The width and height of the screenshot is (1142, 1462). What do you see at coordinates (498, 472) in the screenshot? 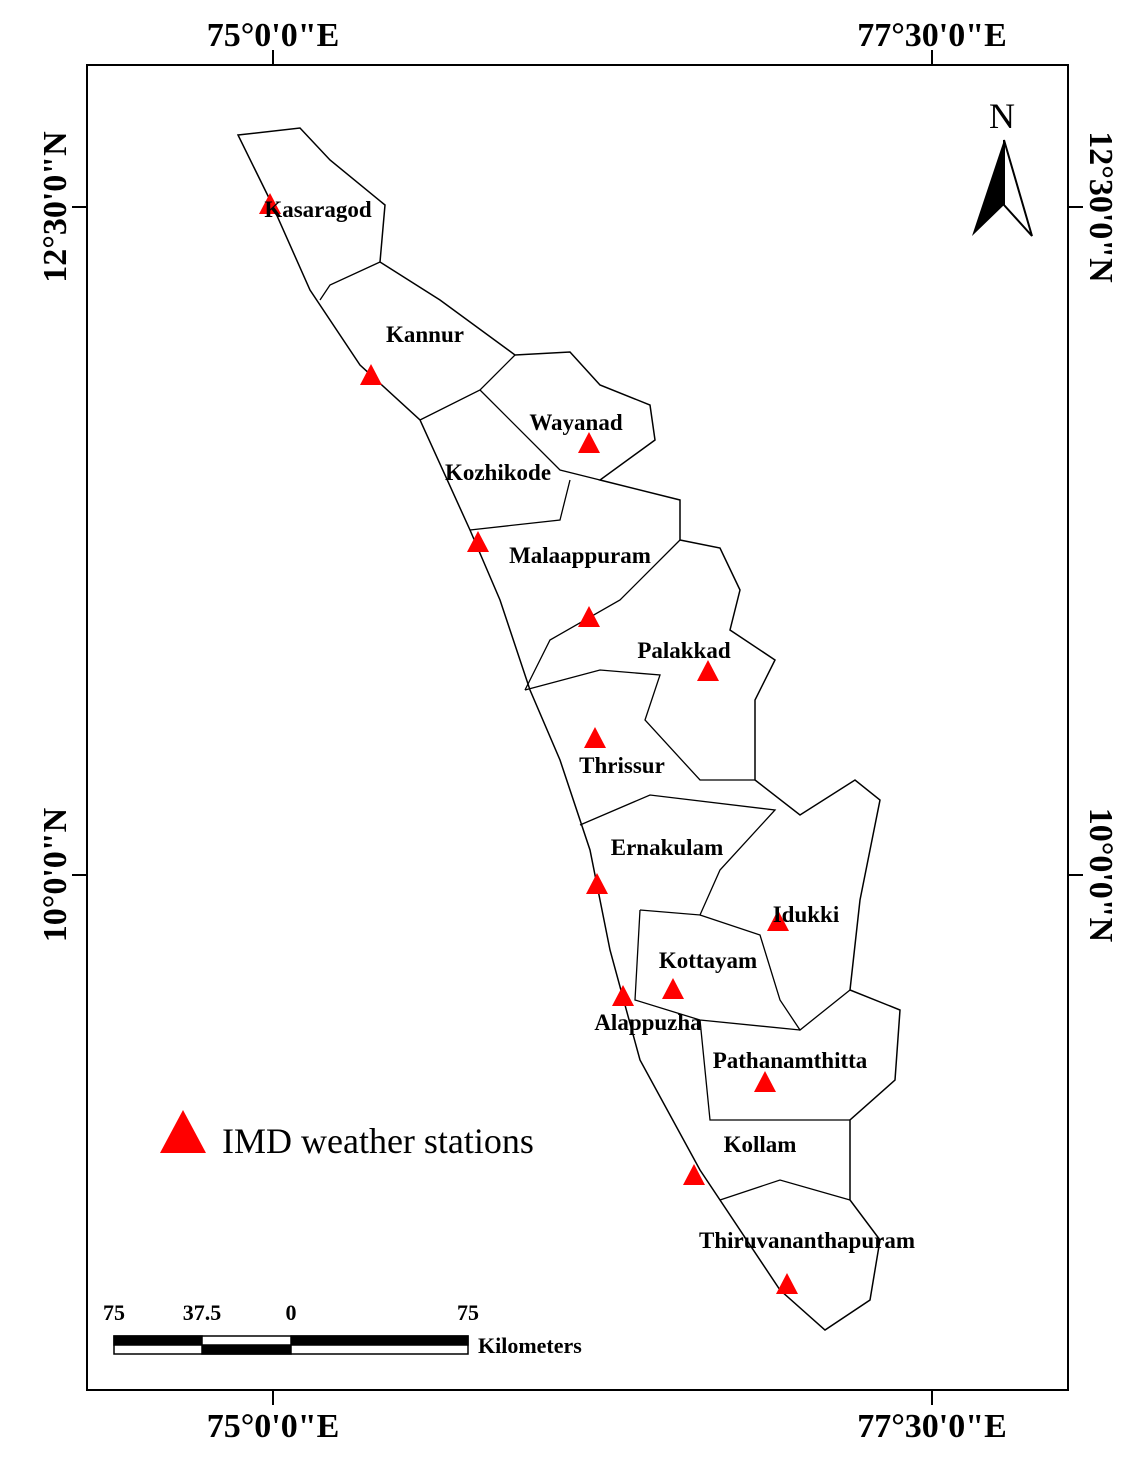
I see `district-label: Kozhikode` at bounding box center [498, 472].